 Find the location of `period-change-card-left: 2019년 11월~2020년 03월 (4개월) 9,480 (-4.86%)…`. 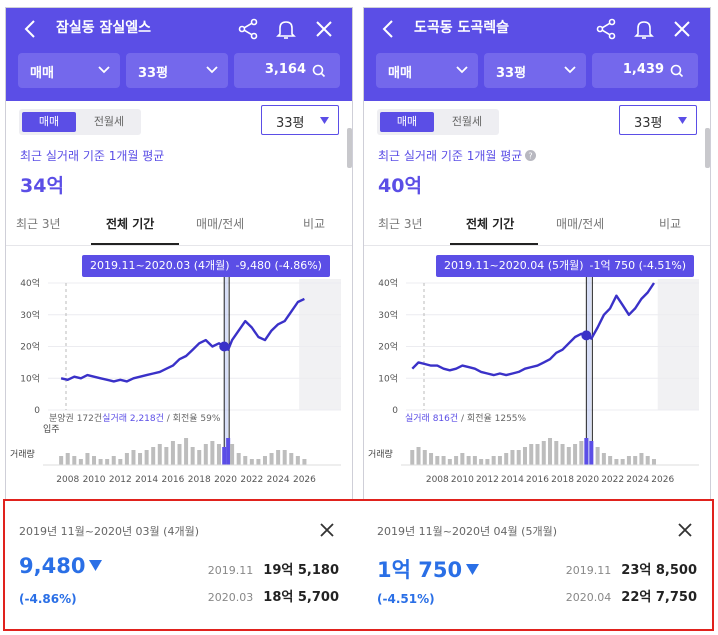

period-change-card-left: 2019년 11월~2020년 03월 (4개월) 9,480 (-4.86%)… is located at coordinates (179, 565).